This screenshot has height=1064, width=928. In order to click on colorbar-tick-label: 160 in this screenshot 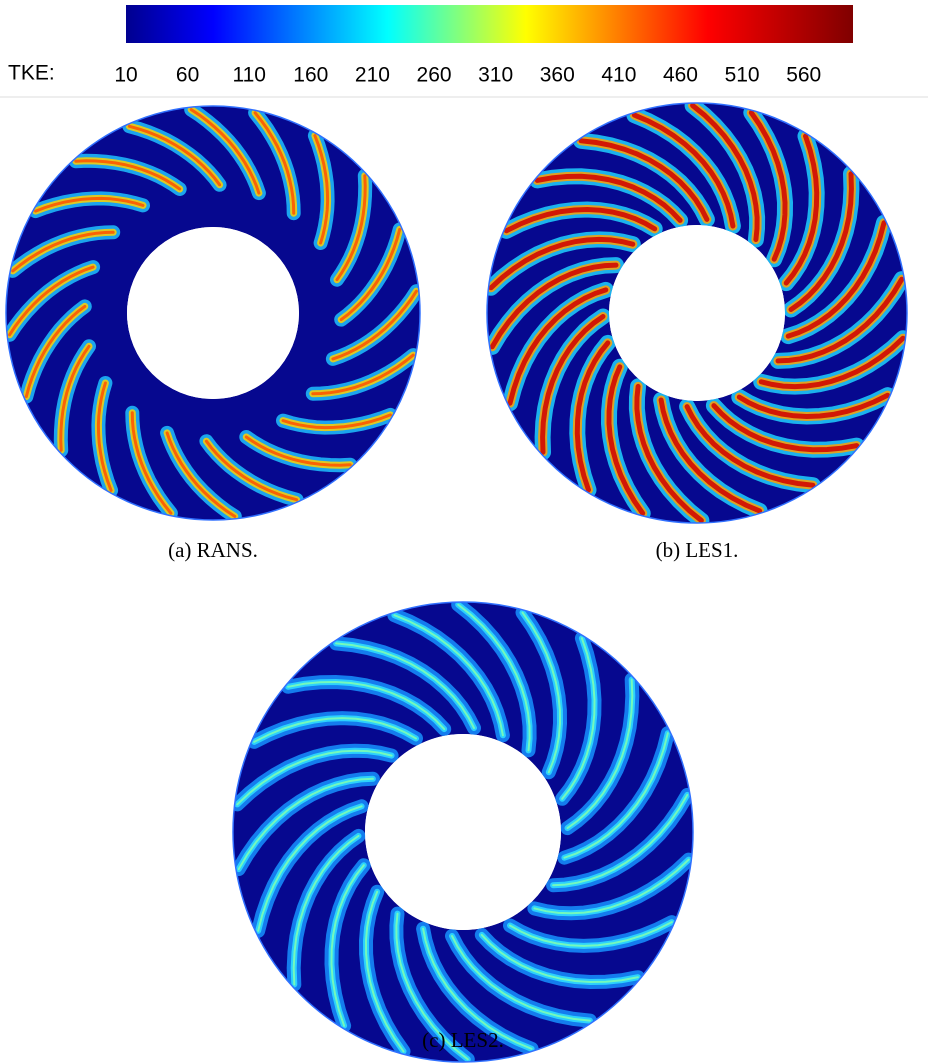, I will do `click(310, 75)`.